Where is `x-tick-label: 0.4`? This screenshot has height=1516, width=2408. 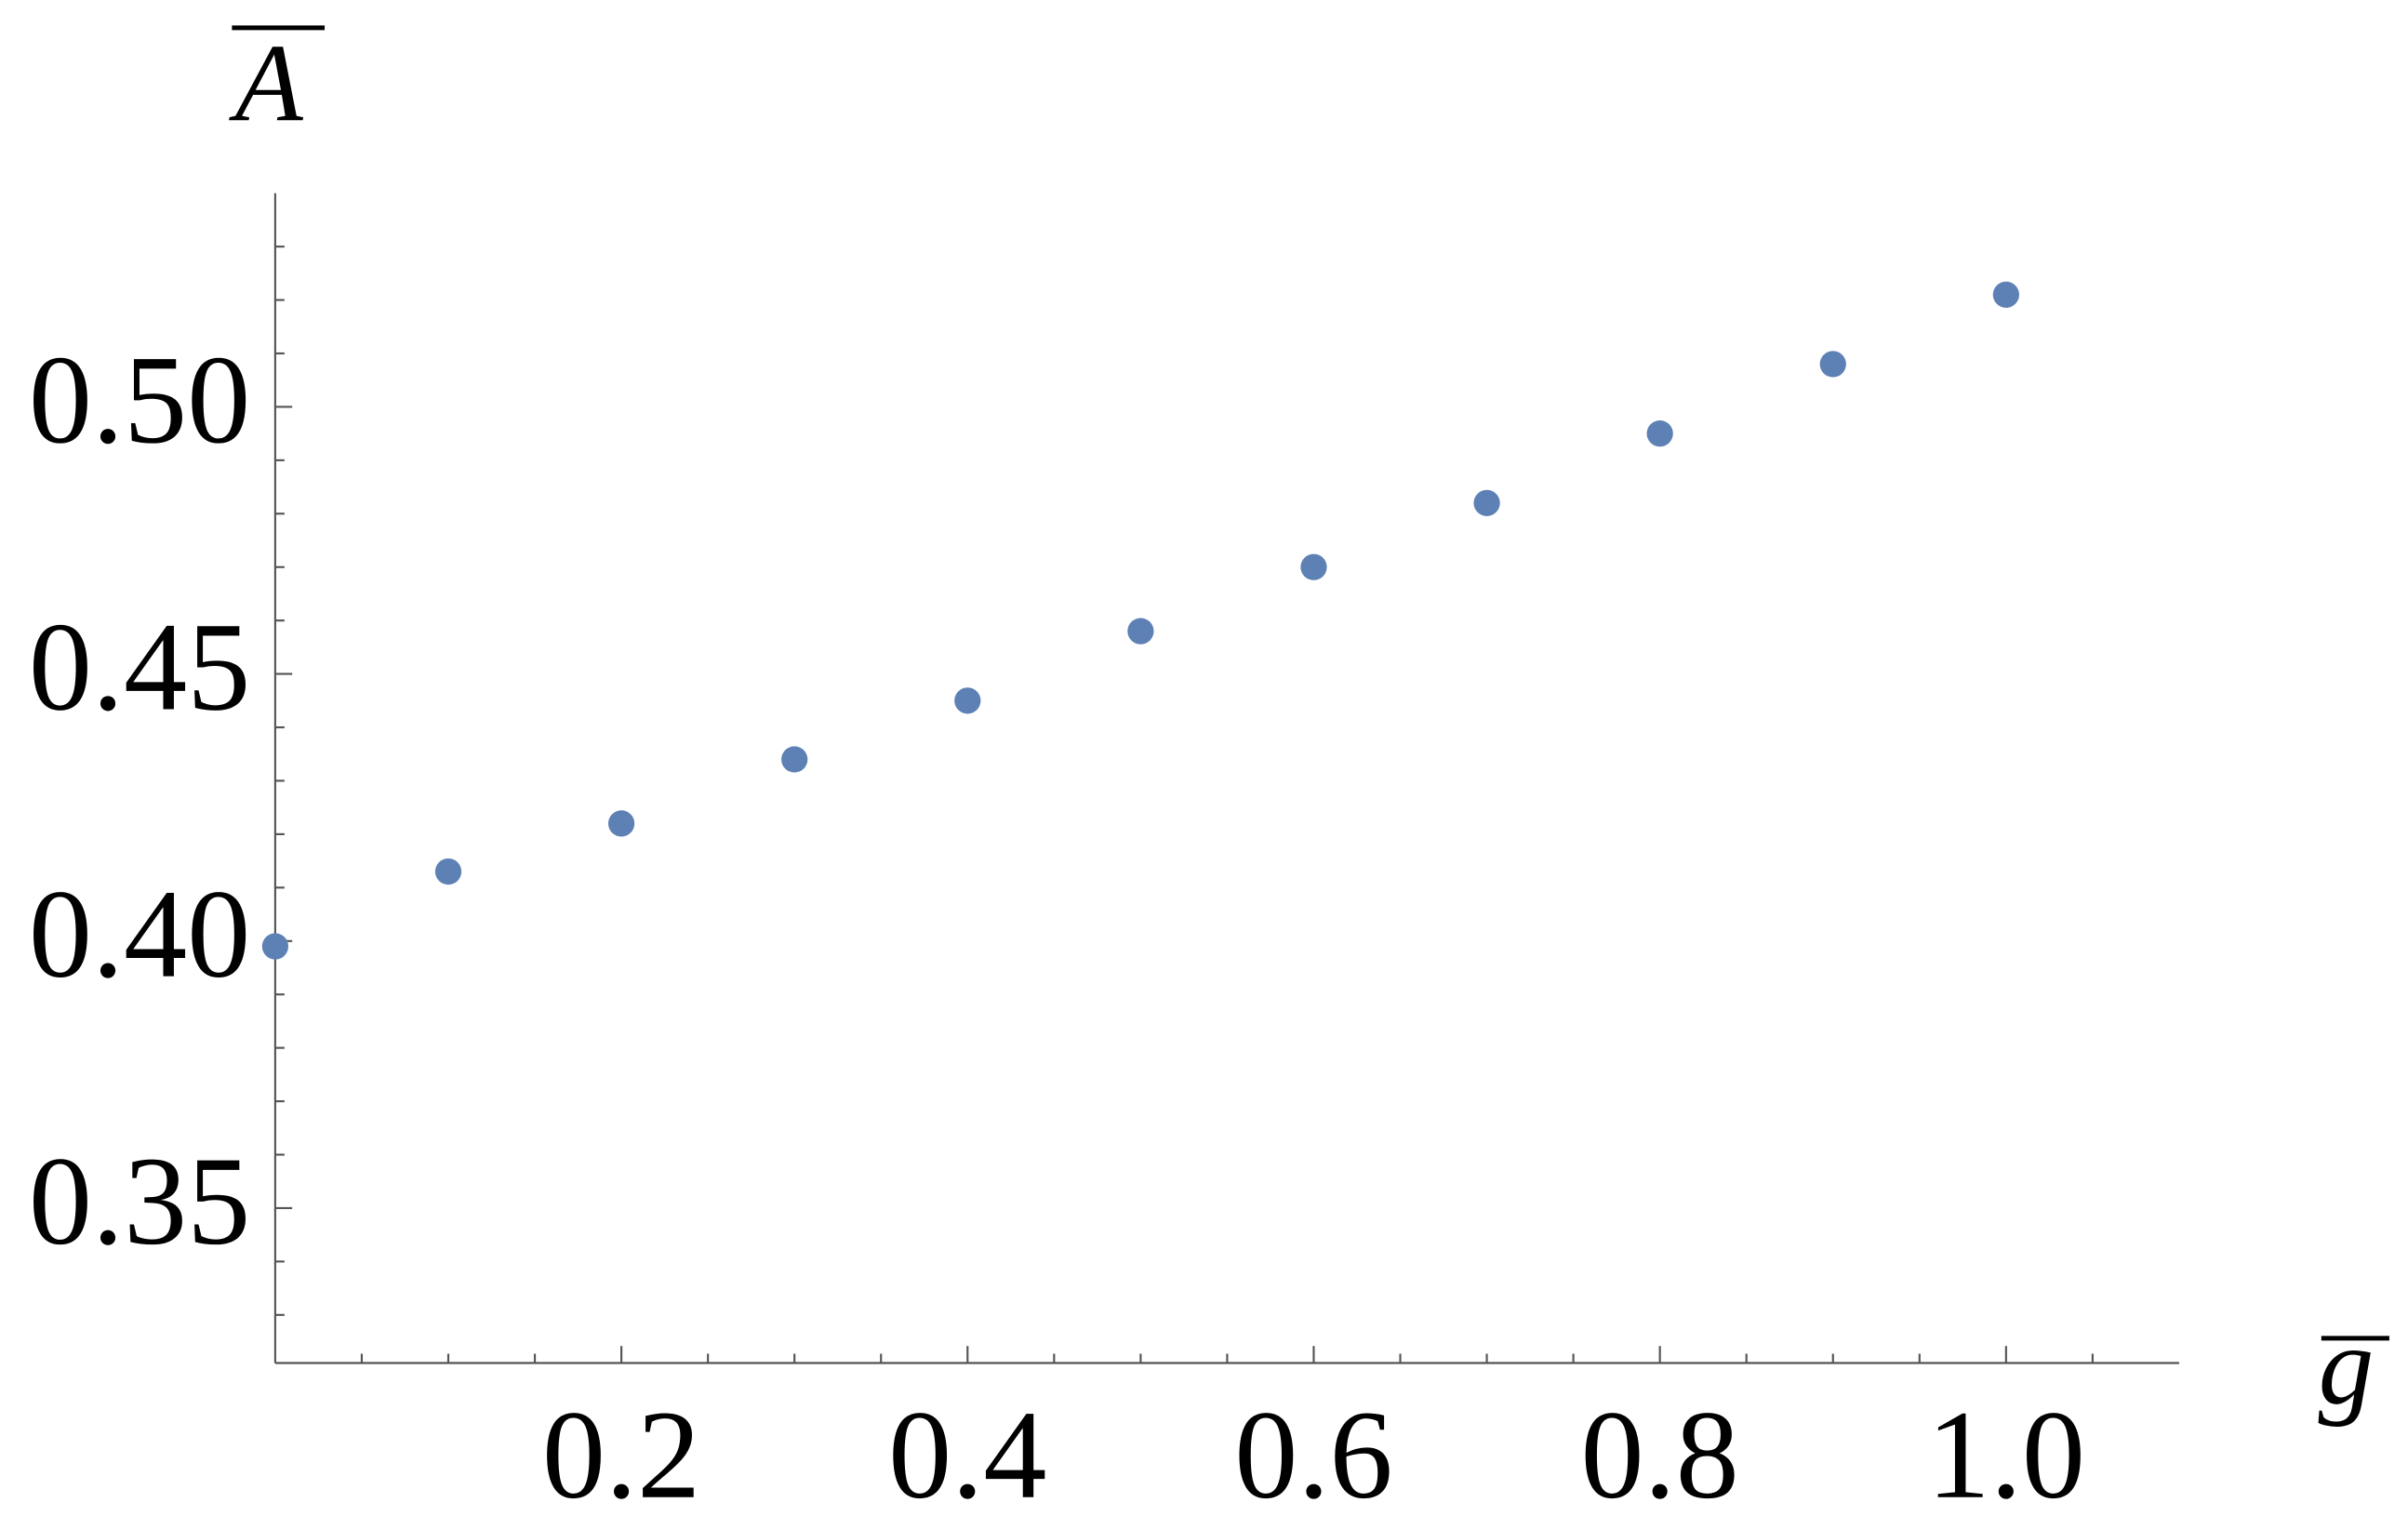 x-tick-label: 0.4 is located at coordinates (967, 1451).